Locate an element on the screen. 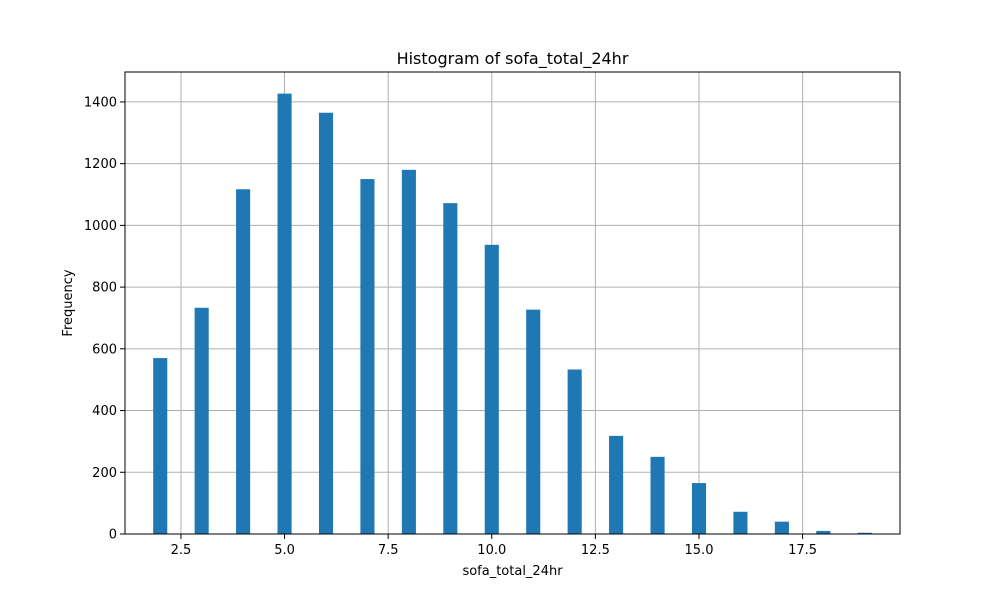 The height and width of the screenshot is (600, 1000). x-tick-label: 15.0 is located at coordinates (699, 550).